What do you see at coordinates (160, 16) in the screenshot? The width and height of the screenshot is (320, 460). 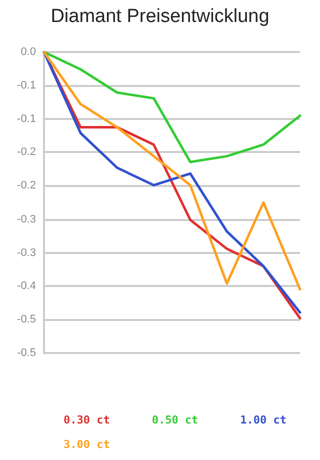 I see `chart-title: Diamant Preisentwicklung` at bounding box center [160, 16].